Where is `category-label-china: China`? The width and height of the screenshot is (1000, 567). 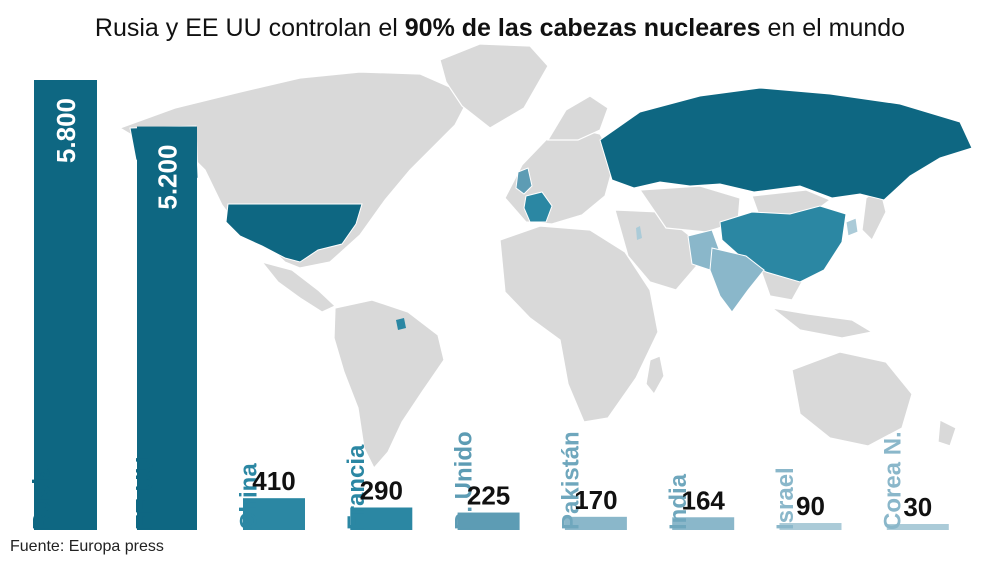 category-label-china: China is located at coordinates (249, 496).